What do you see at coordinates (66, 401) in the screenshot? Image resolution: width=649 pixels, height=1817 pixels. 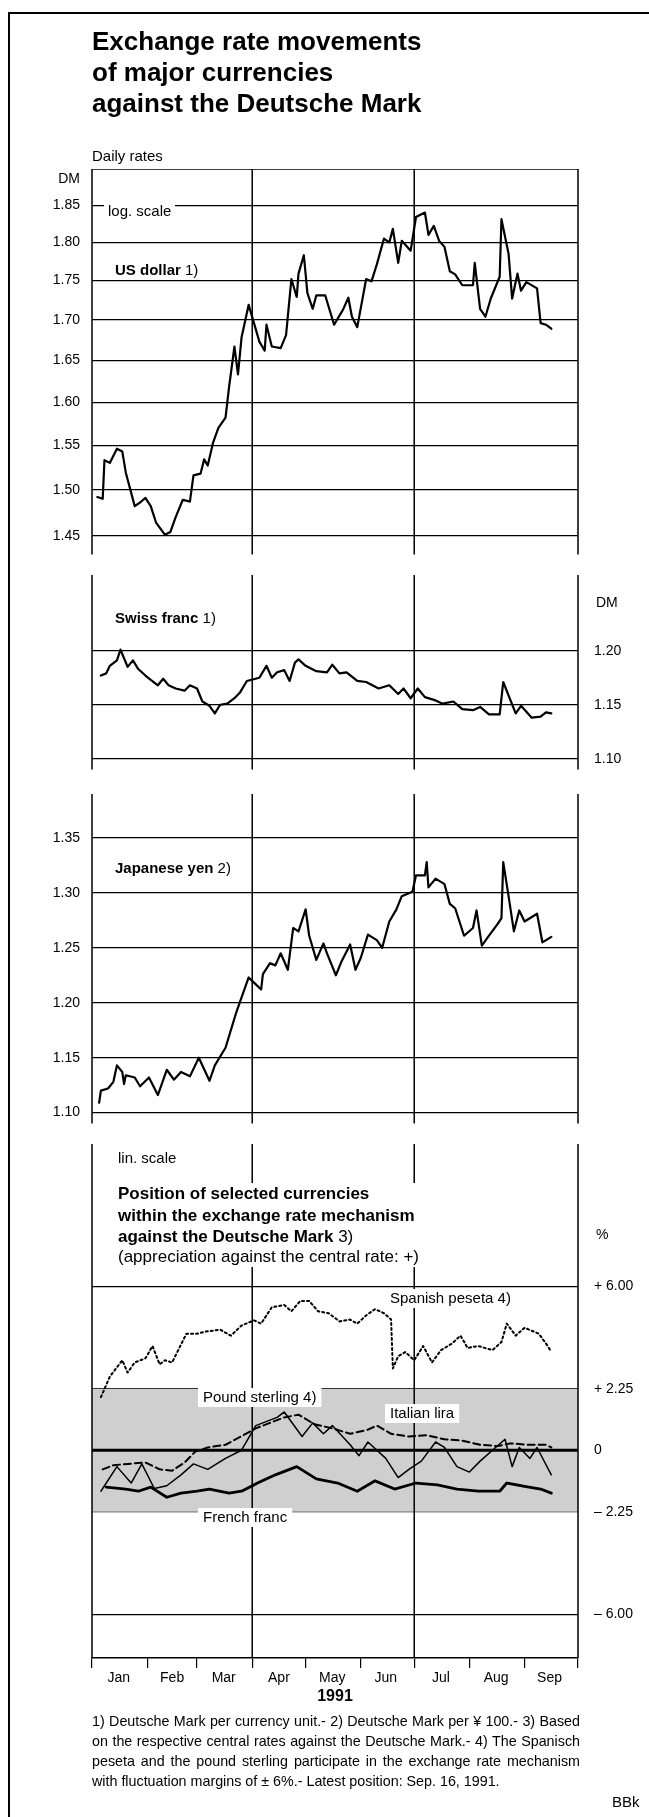 I see `y-tick-label: 1.60` at bounding box center [66, 401].